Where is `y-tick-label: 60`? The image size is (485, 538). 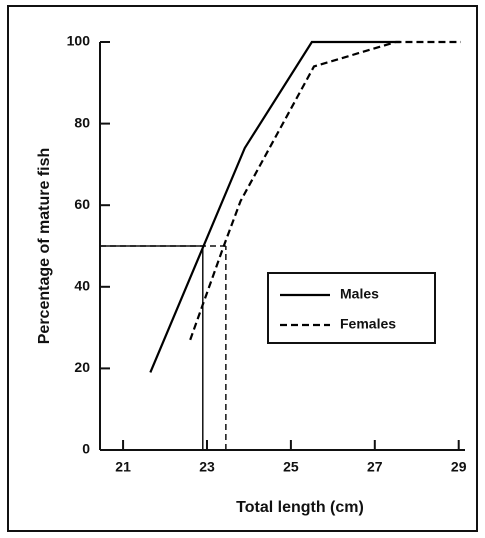
y-tick-label: 60 is located at coordinates (82, 204).